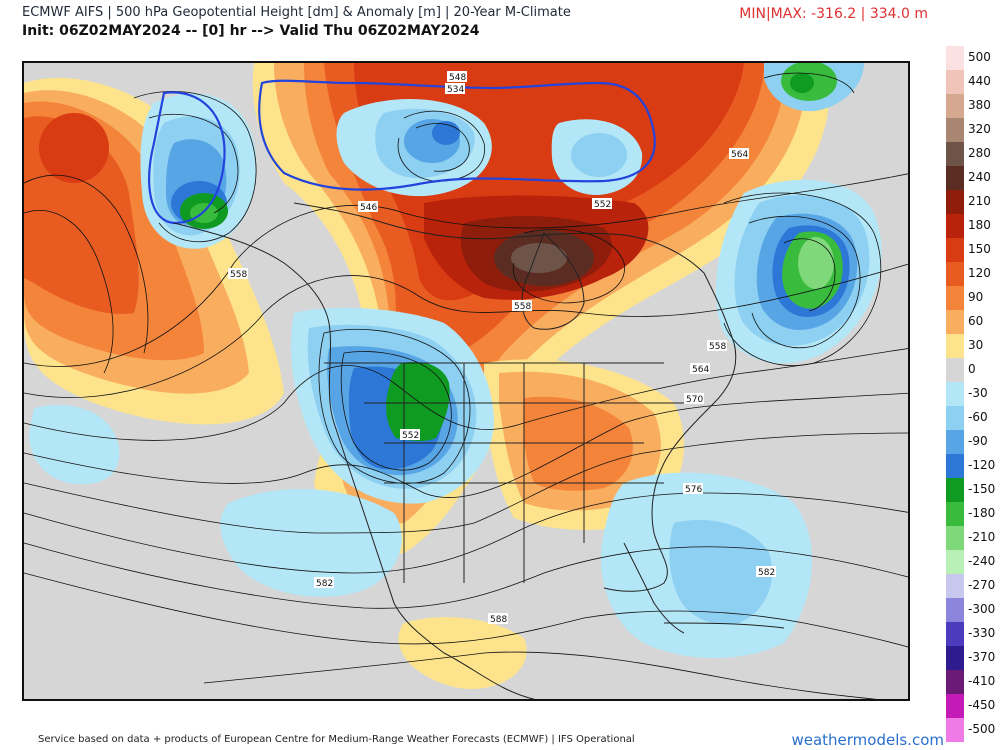 The image size is (1000, 750). Describe the element at coordinates (867, 740) in the screenshot. I see `brand-link: weathermodels.com` at that location.